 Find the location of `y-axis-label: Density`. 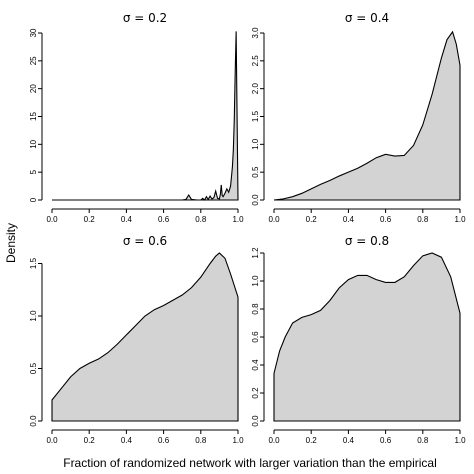

y-axis-label: Density is located at coordinates (11, 243).